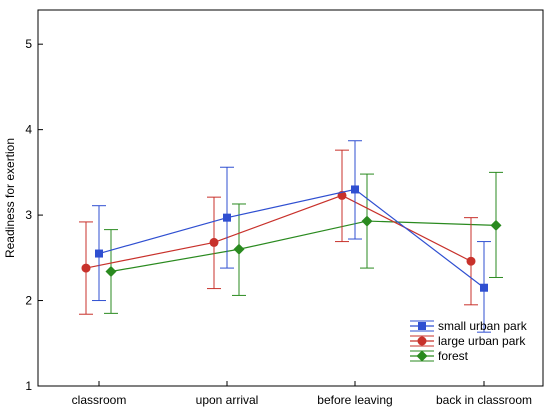  Describe the element at coordinates (28, 386) in the screenshot. I see `y-tick-label: 1` at that location.